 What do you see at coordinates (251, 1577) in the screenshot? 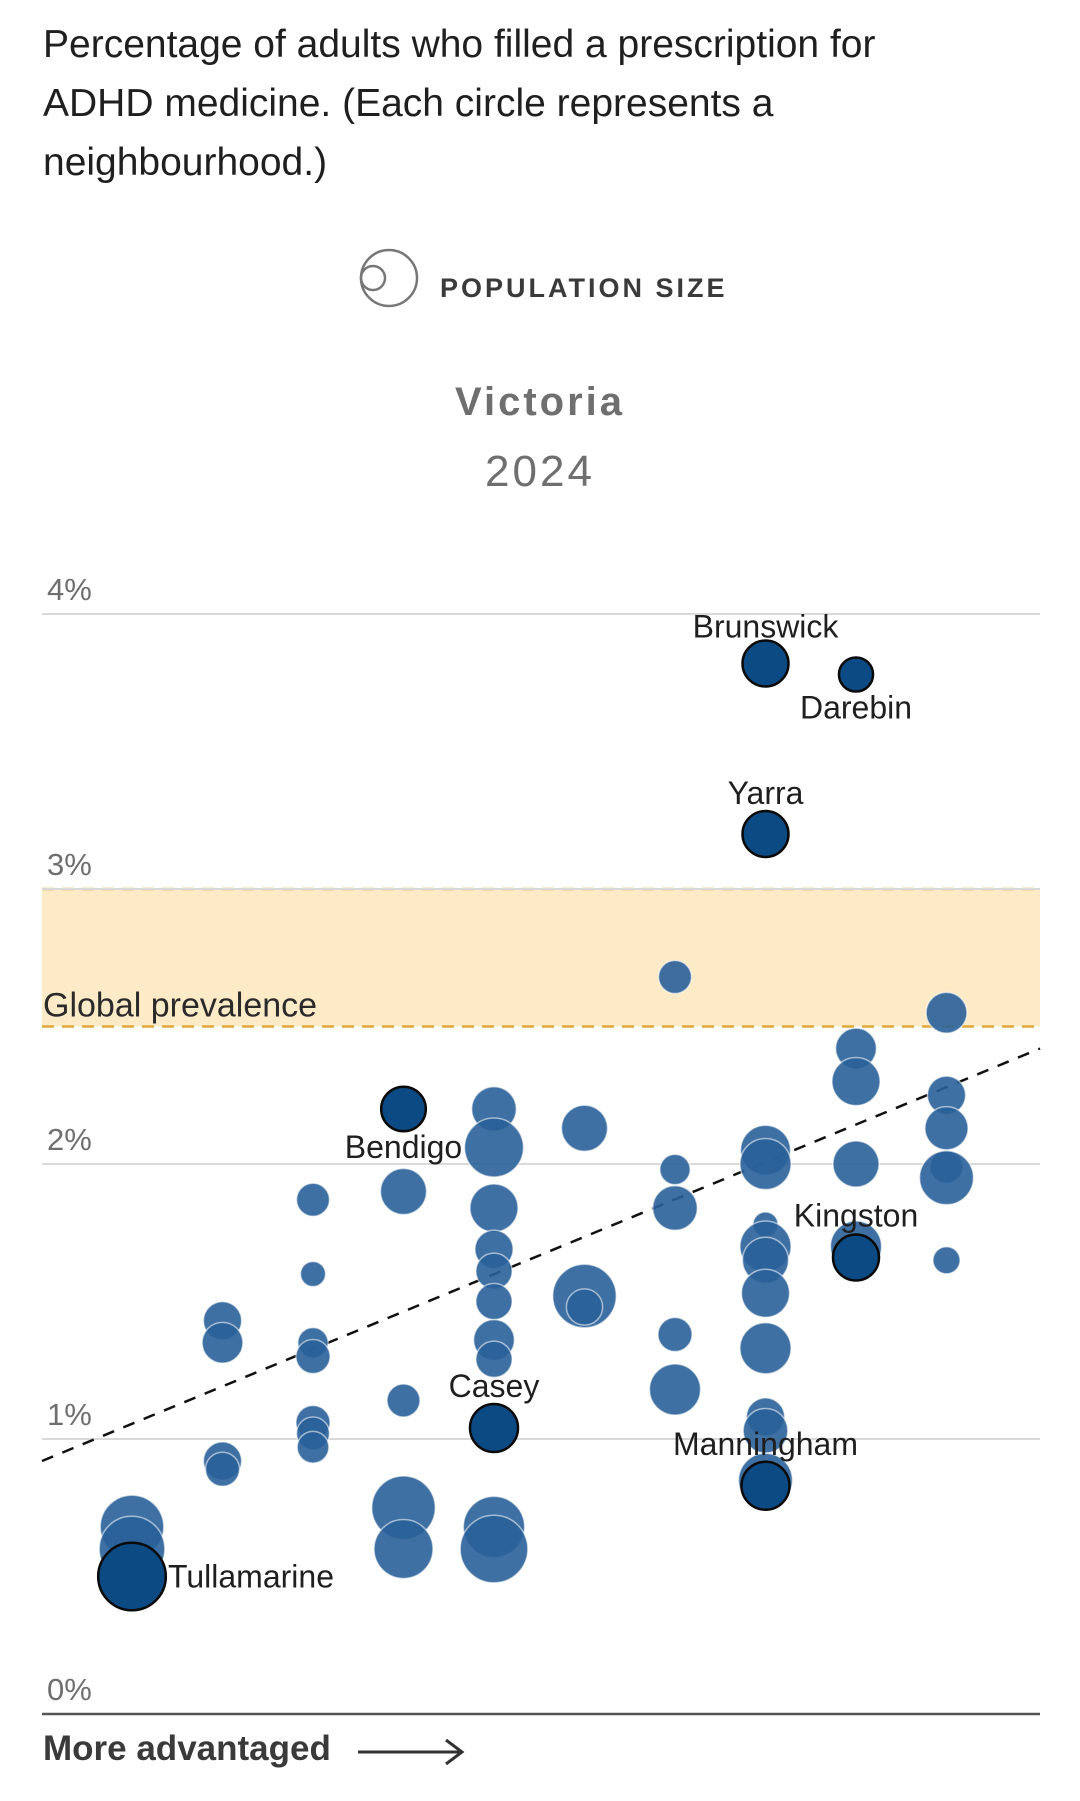
I see `point-label-tullamarine: Tullamarine` at bounding box center [251, 1577].